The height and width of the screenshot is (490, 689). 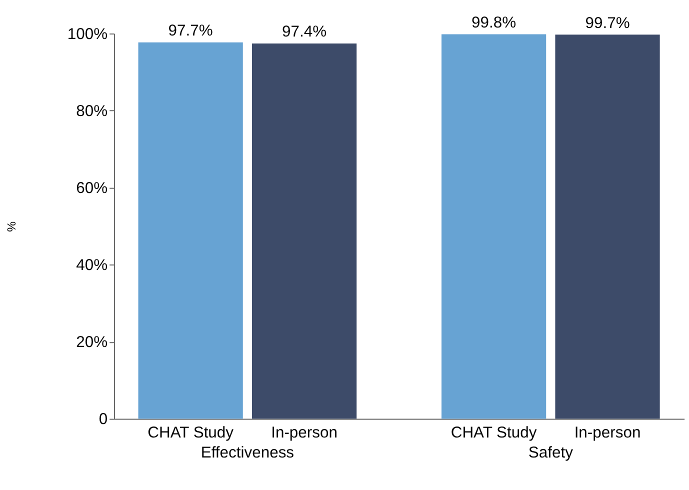 What do you see at coordinates (87, 34) in the screenshot?
I see `y-tick-label: 100%` at bounding box center [87, 34].